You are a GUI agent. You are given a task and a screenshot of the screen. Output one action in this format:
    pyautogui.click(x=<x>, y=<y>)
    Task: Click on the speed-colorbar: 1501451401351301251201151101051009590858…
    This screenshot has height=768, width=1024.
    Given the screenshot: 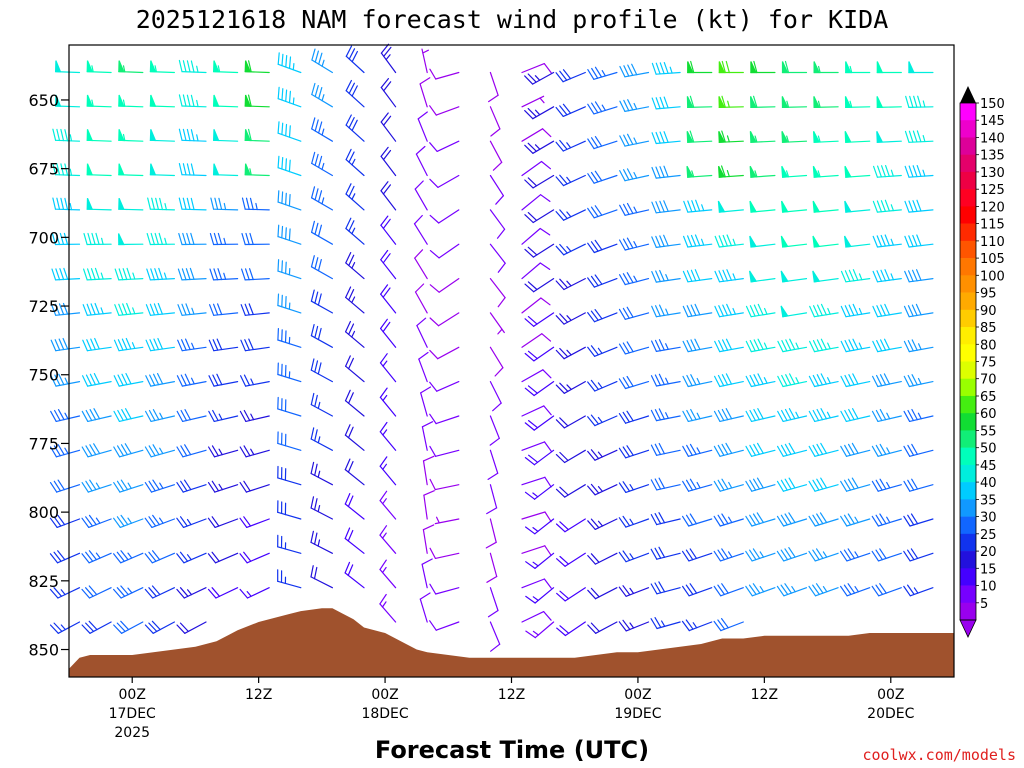 What is the action you would take?
    pyautogui.click(x=982, y=362)
    